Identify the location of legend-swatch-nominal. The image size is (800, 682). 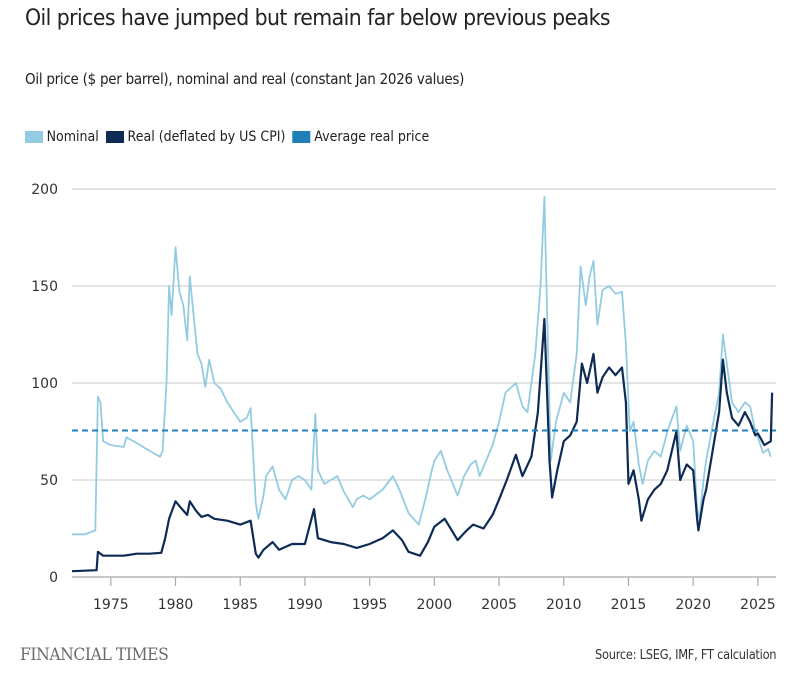
(34, 137).